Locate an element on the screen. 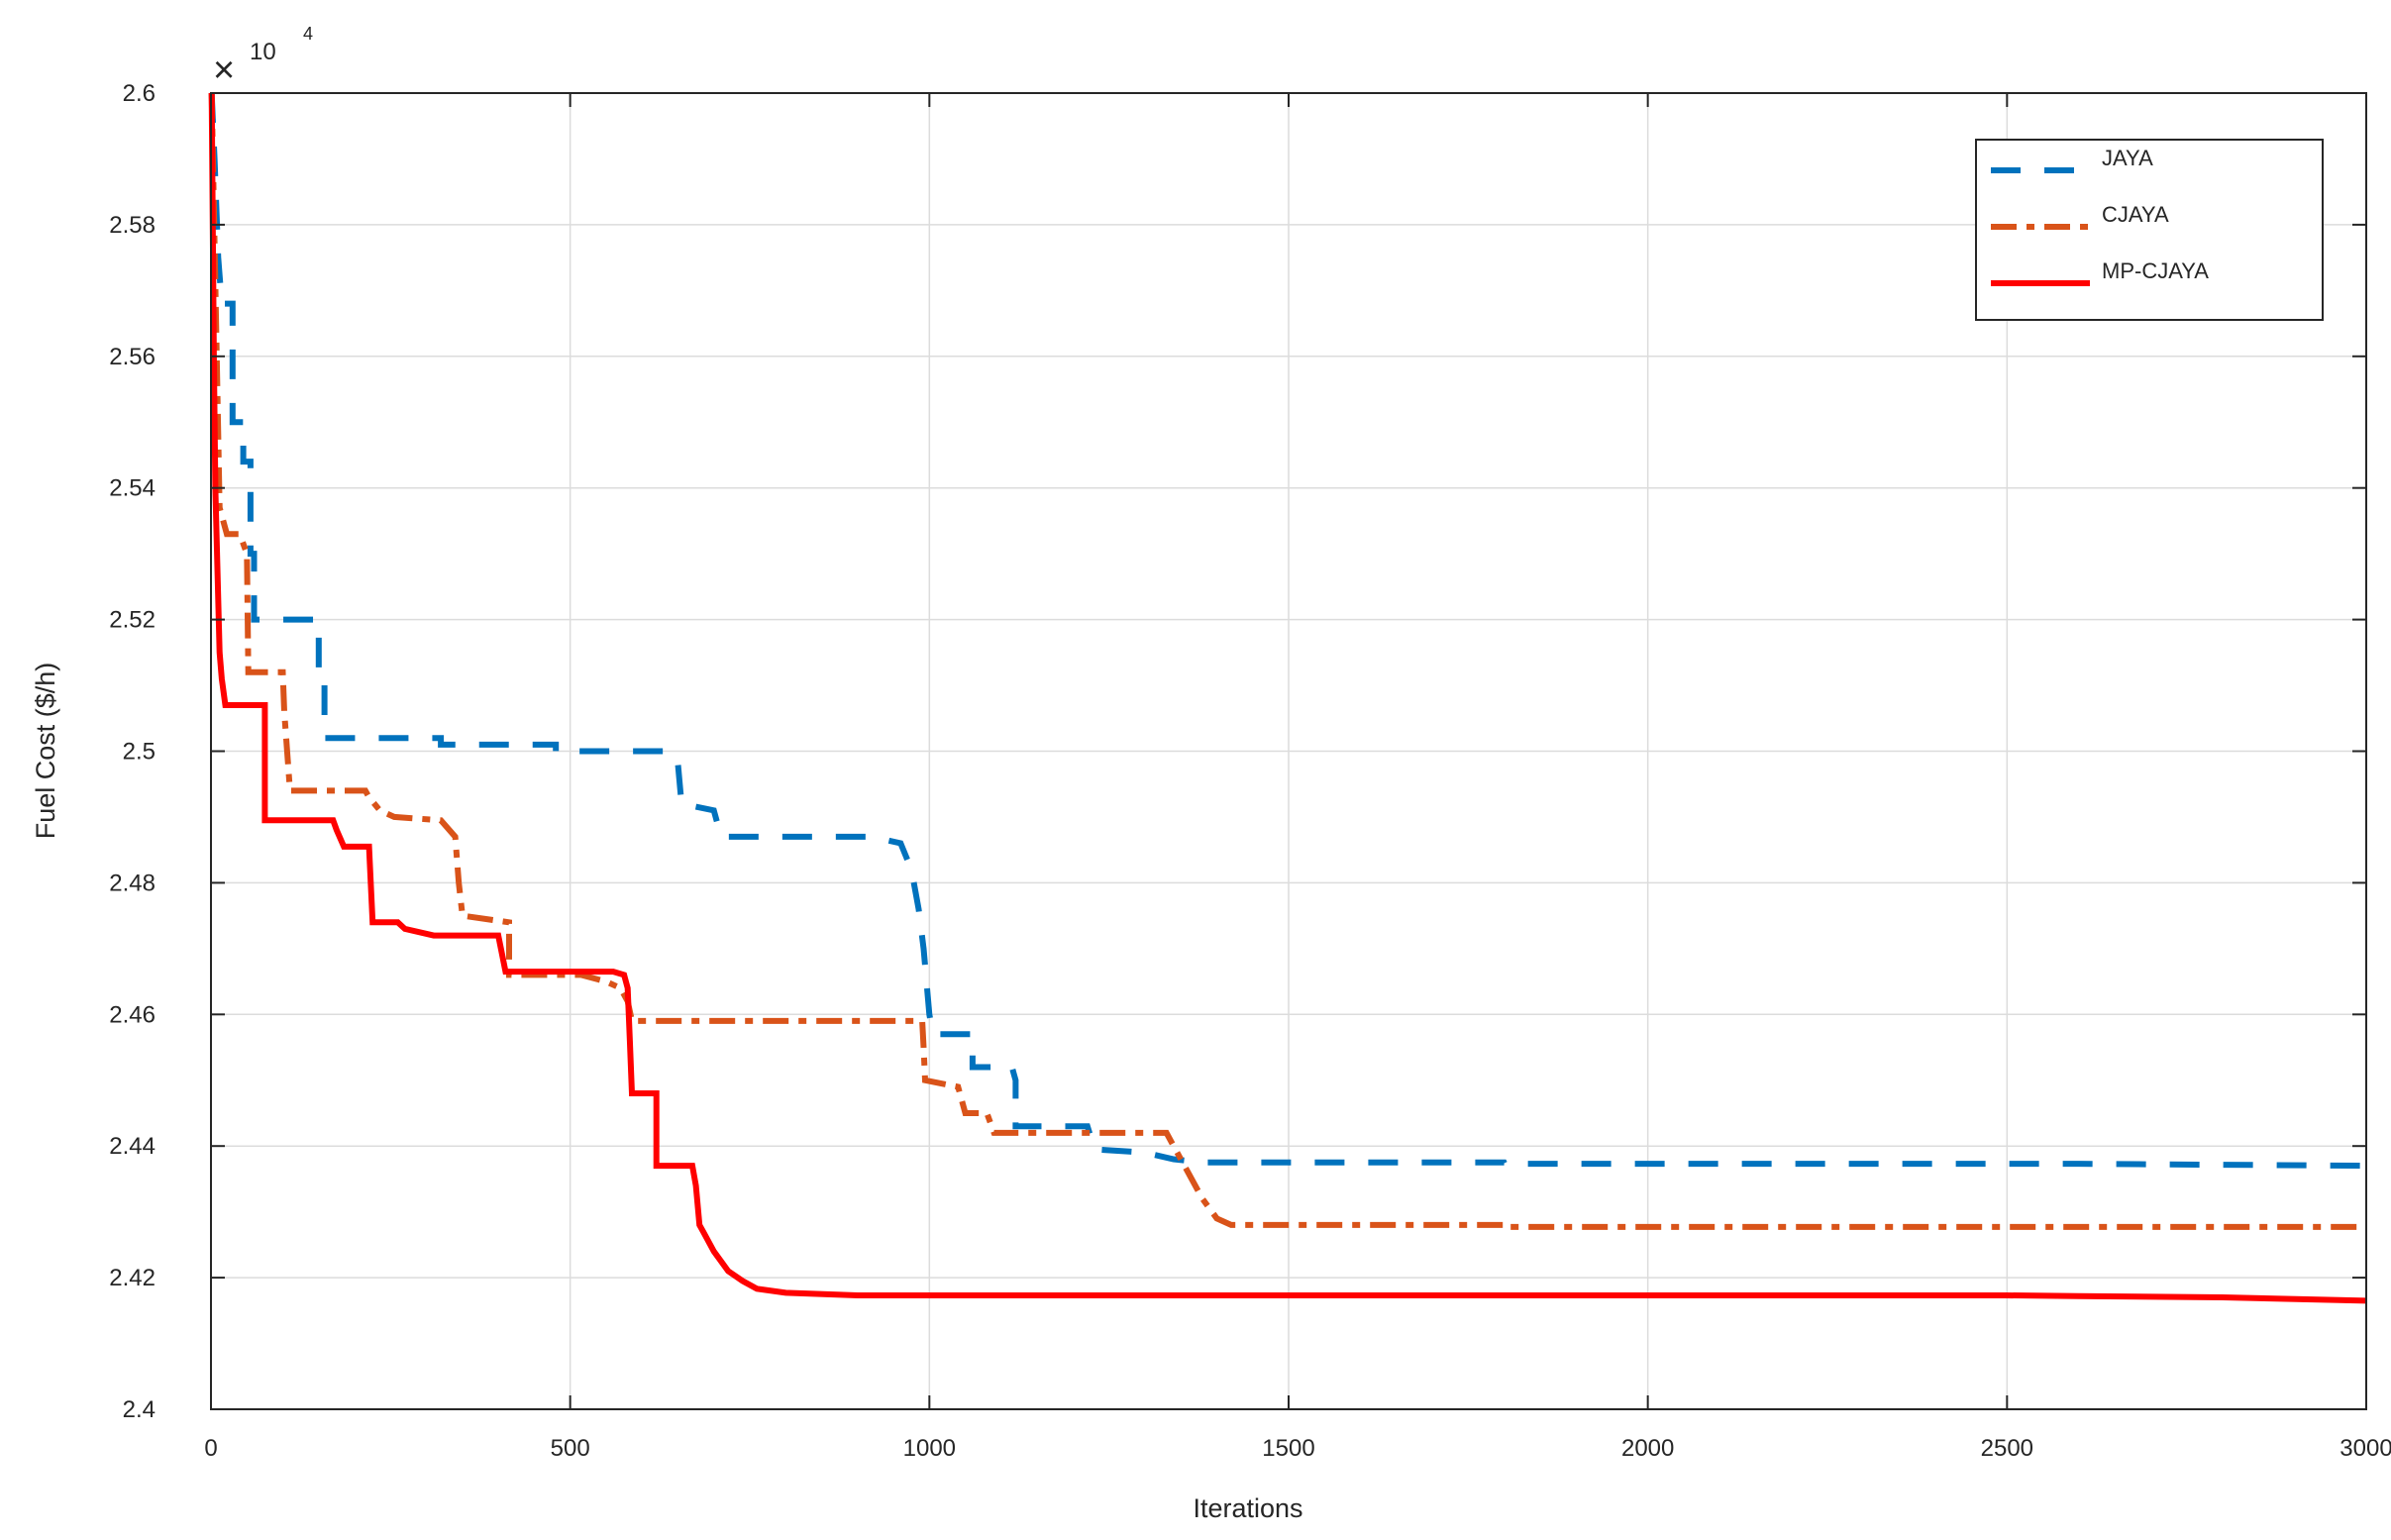 The width and height of the screenshot is (2391, 1540). y-tick-label-9: 2.58 is located at coordinates (133, 225).